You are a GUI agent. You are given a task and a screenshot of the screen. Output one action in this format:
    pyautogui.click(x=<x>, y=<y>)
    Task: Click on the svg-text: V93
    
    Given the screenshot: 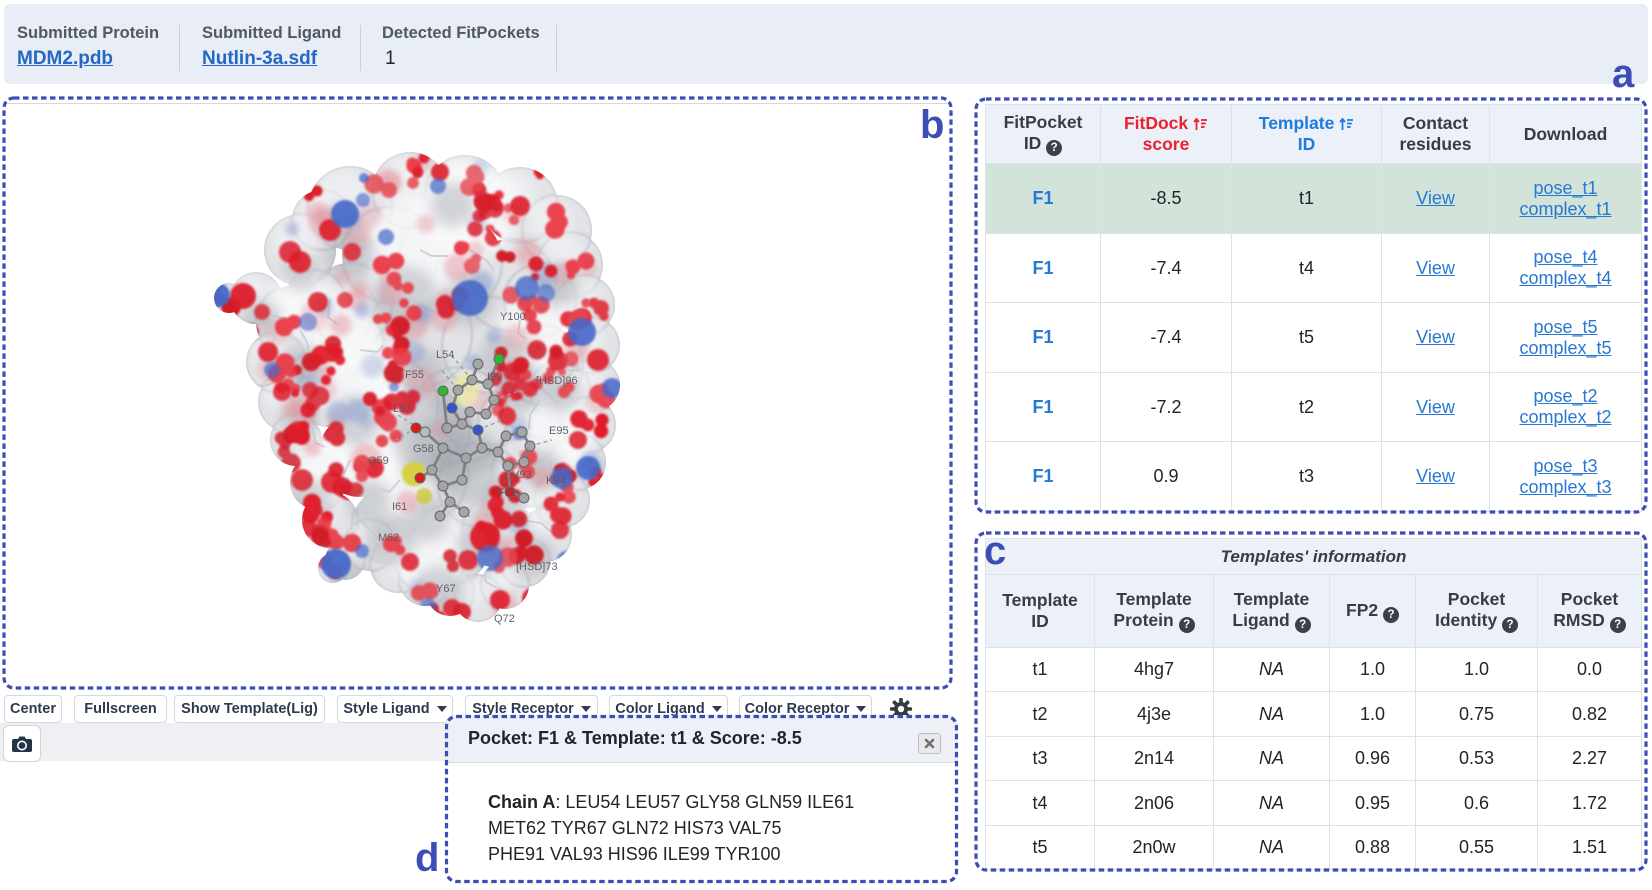 What is the action you would take?
    pyautogui.click(x=522, y=475)
    